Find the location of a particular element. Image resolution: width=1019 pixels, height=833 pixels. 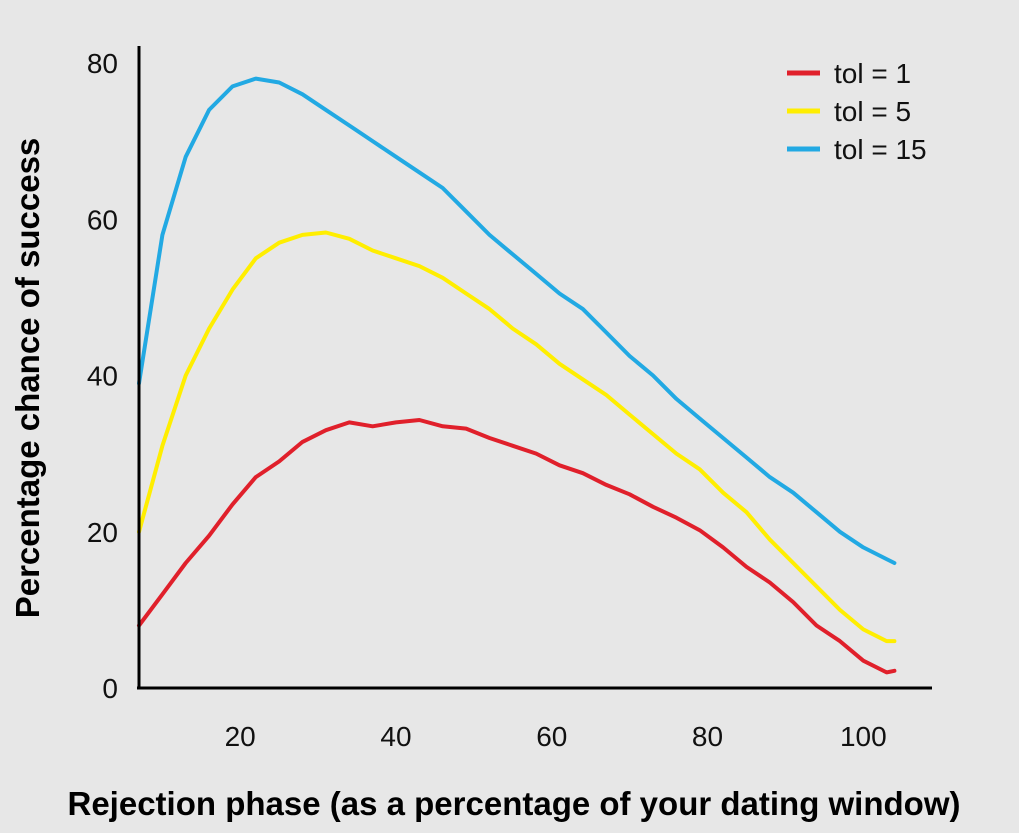

y-tick-label: 60 is located at coordinates (102, 219).